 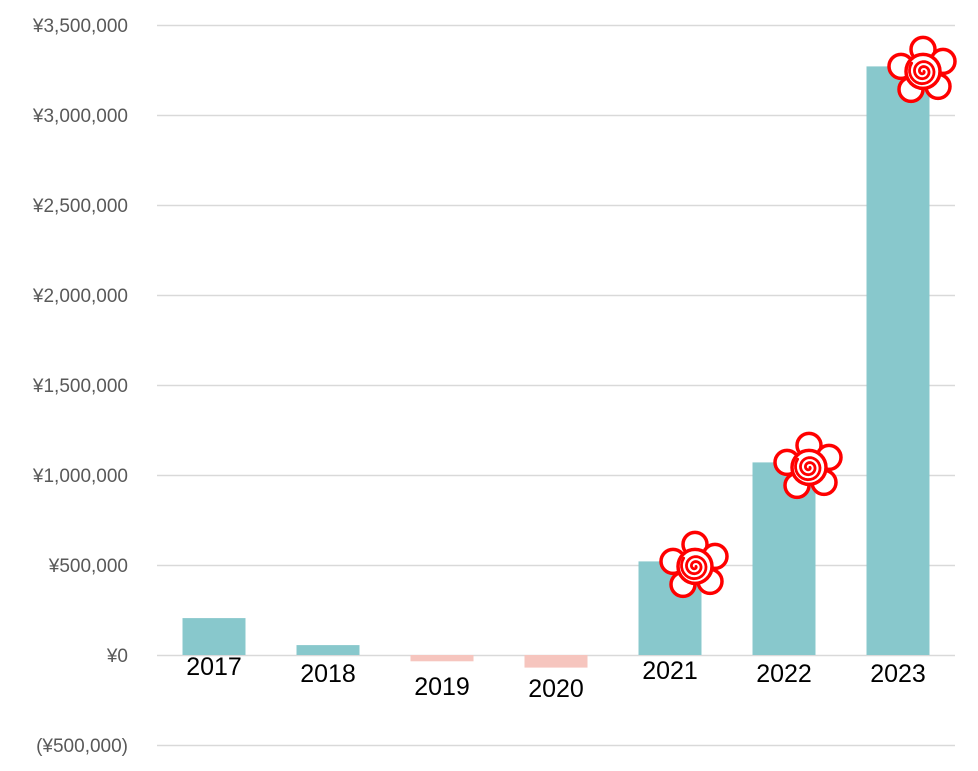 What do you see at coordinates (214, 636) in the screenshot?
I see `bar-2017` at bounding box center [214, 636].